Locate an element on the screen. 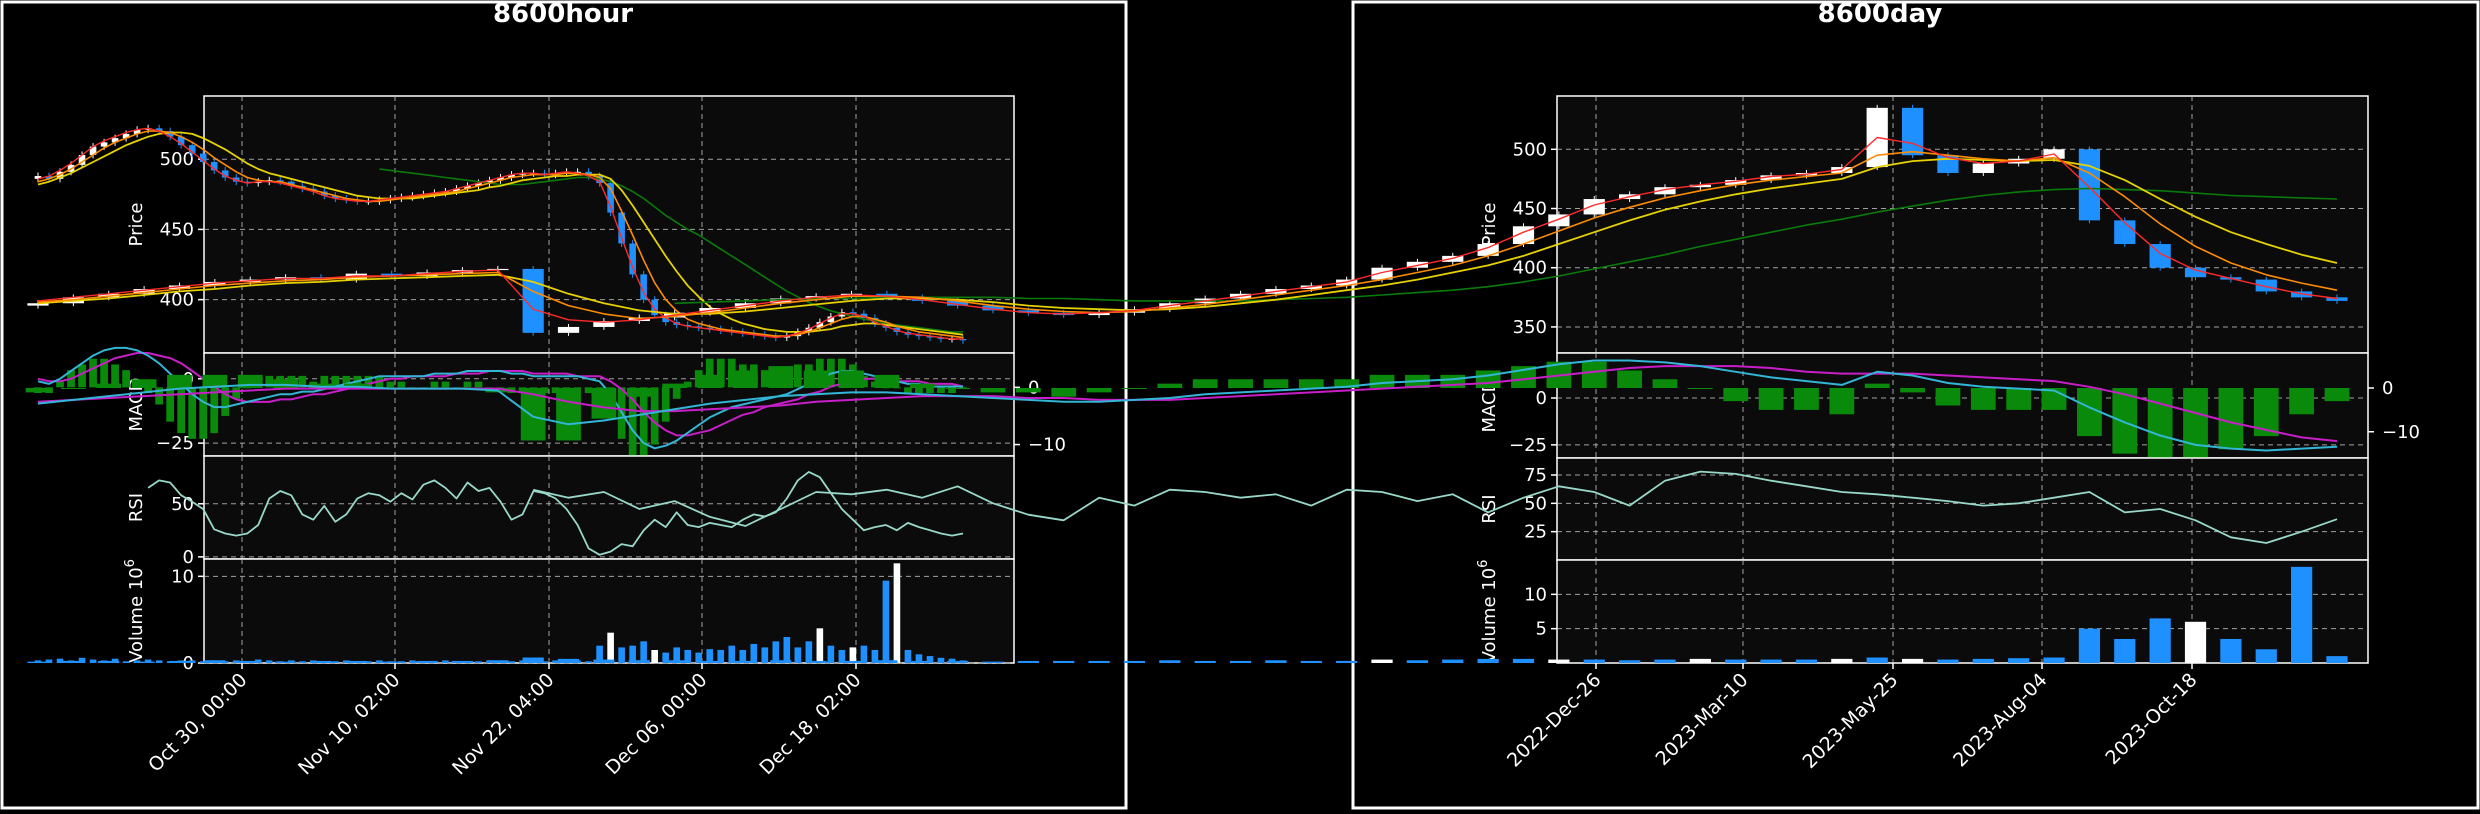 The width and height of the screenshot is (2480, 814). rsi-ytick-label: 75 is located at coordinates (1535, 475).